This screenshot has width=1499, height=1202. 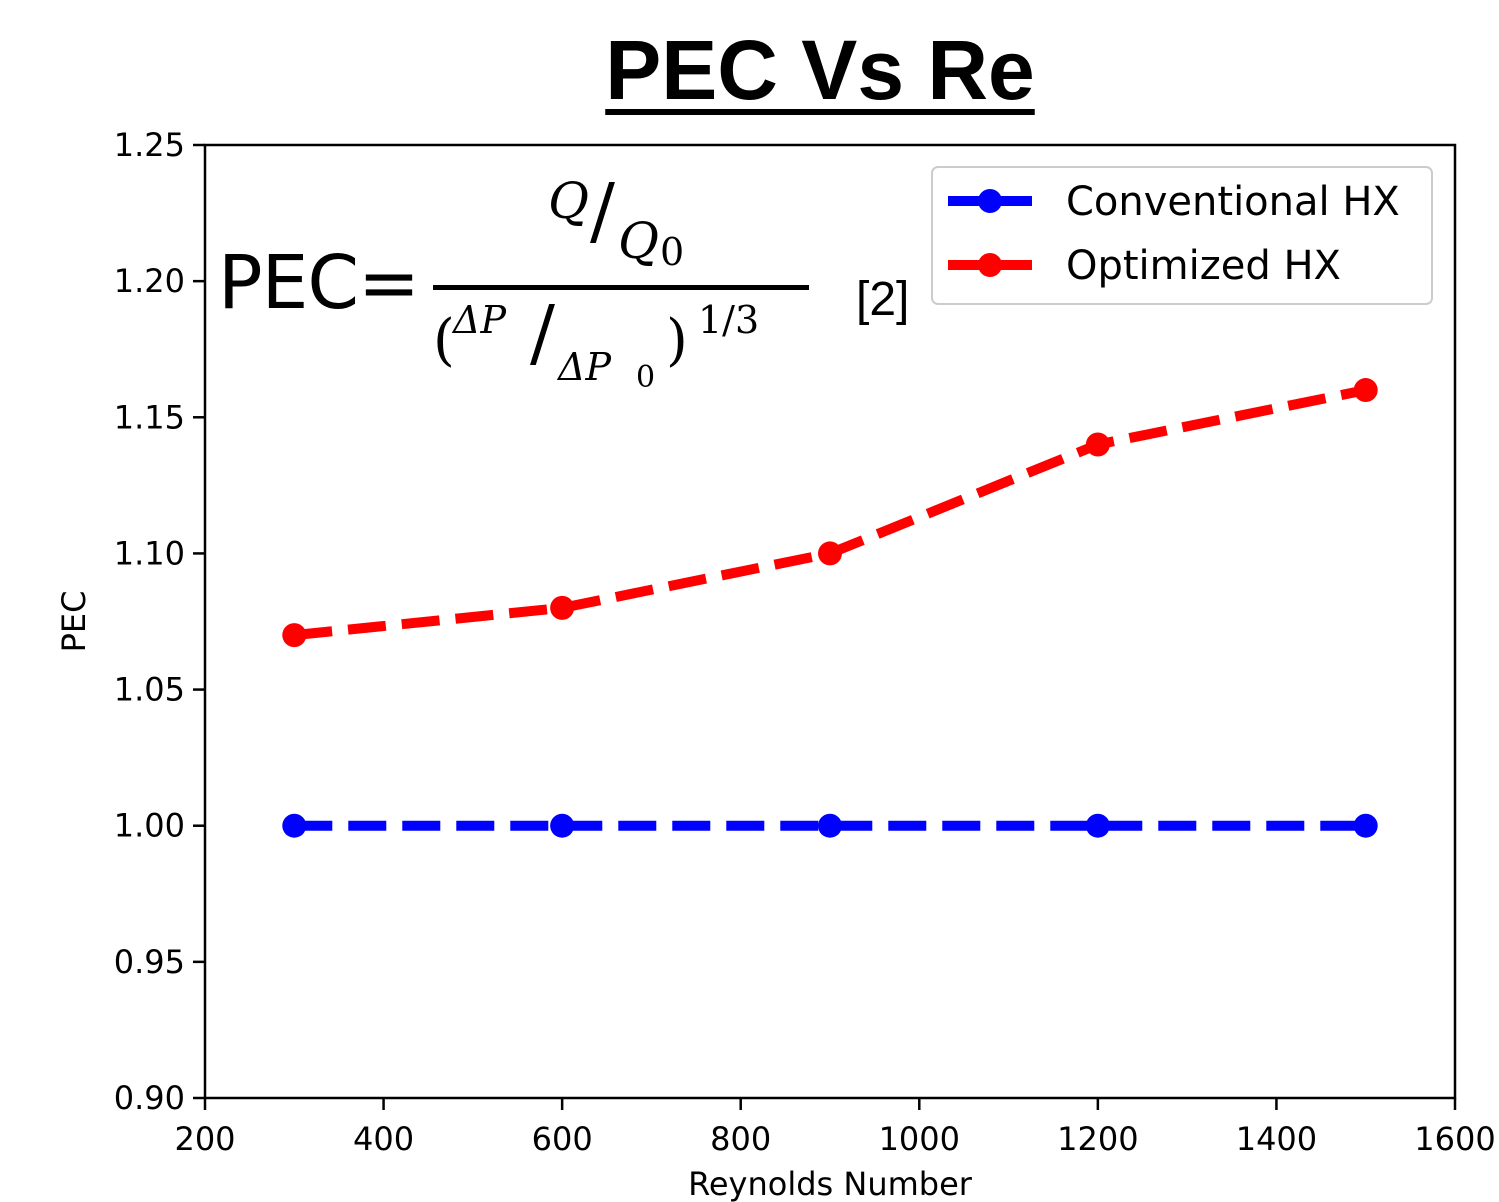 I want to click on y-tick-label: 1.20, so click(x=149, y=281).